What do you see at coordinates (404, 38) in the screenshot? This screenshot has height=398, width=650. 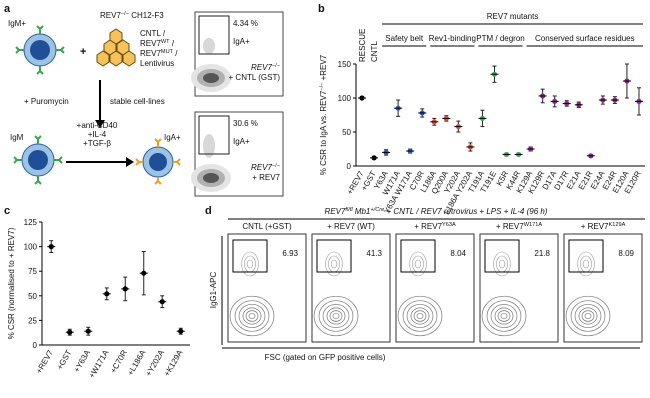 I see `group-label: Safety belt` at bounding box center [404, 38].